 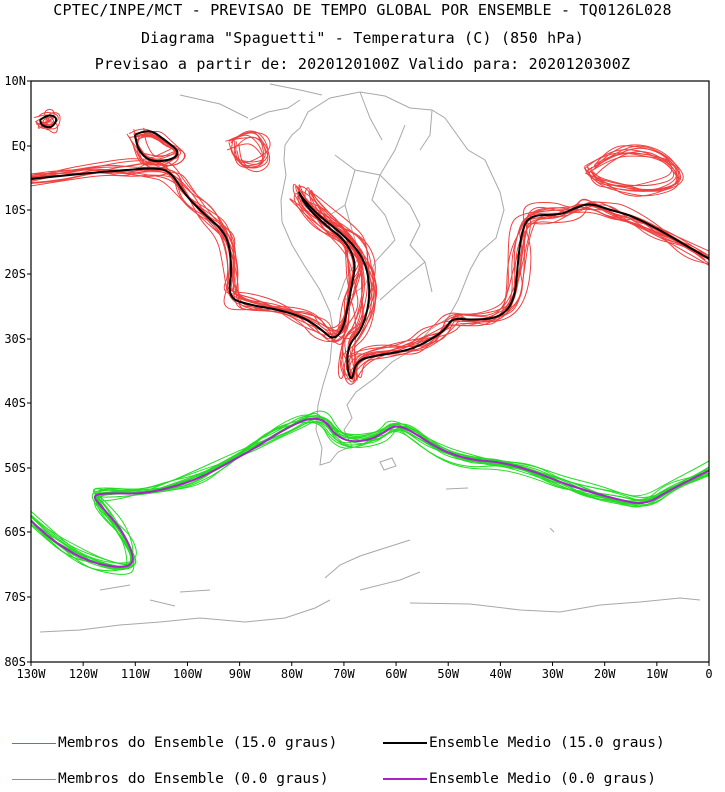 I want to click on south-georgia, so click(x=457, y=488).